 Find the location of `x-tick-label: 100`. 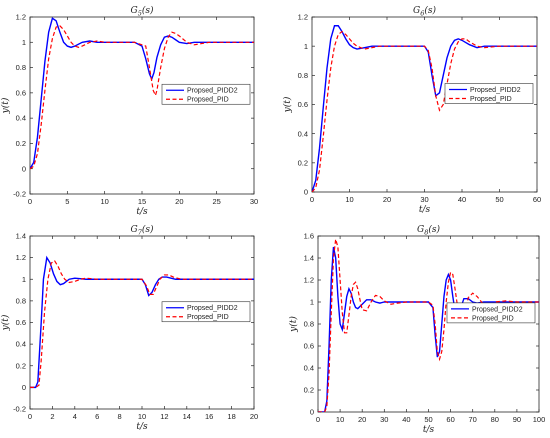

x-tick-label: 100 is located at coordinates (539, 419).